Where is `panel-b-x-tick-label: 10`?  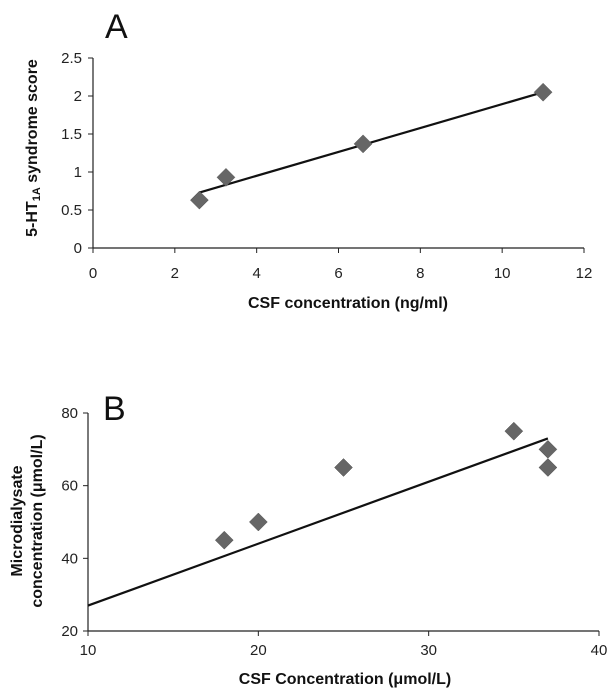 panel-b-x-tick-label: 10 is located at coordinates (88, 650).